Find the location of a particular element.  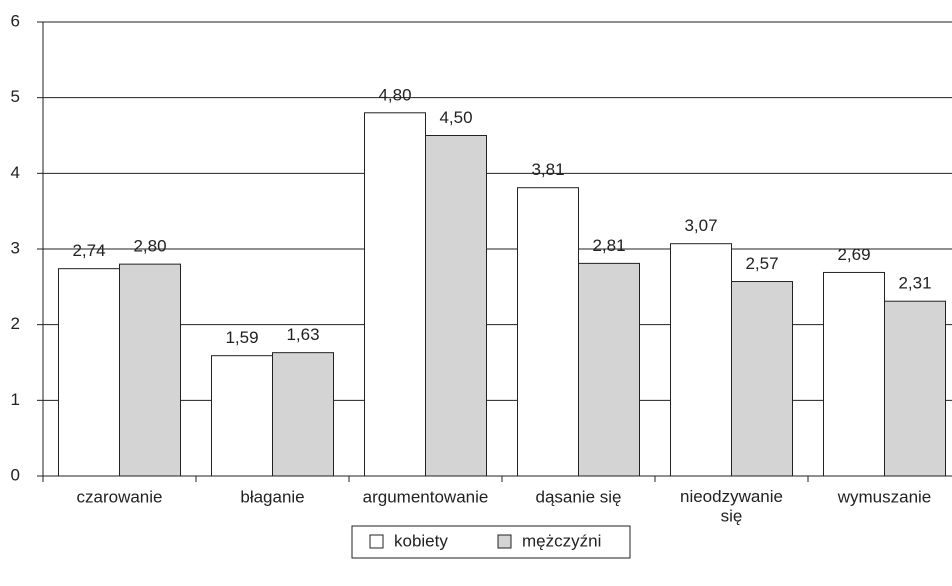

value-label: 4,80 is located at coordinates (394, 94).